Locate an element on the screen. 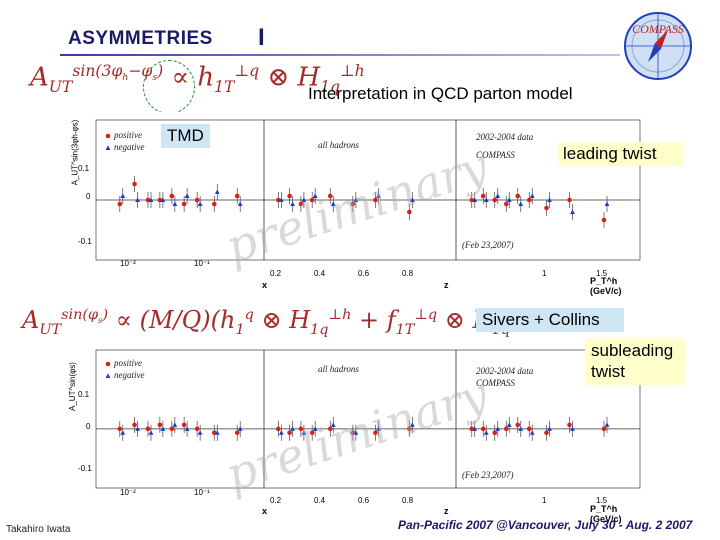 The width and height of the screenshot is (720, 540). slide-title: ASYMMETRIES is located at coordinates (140, 38).